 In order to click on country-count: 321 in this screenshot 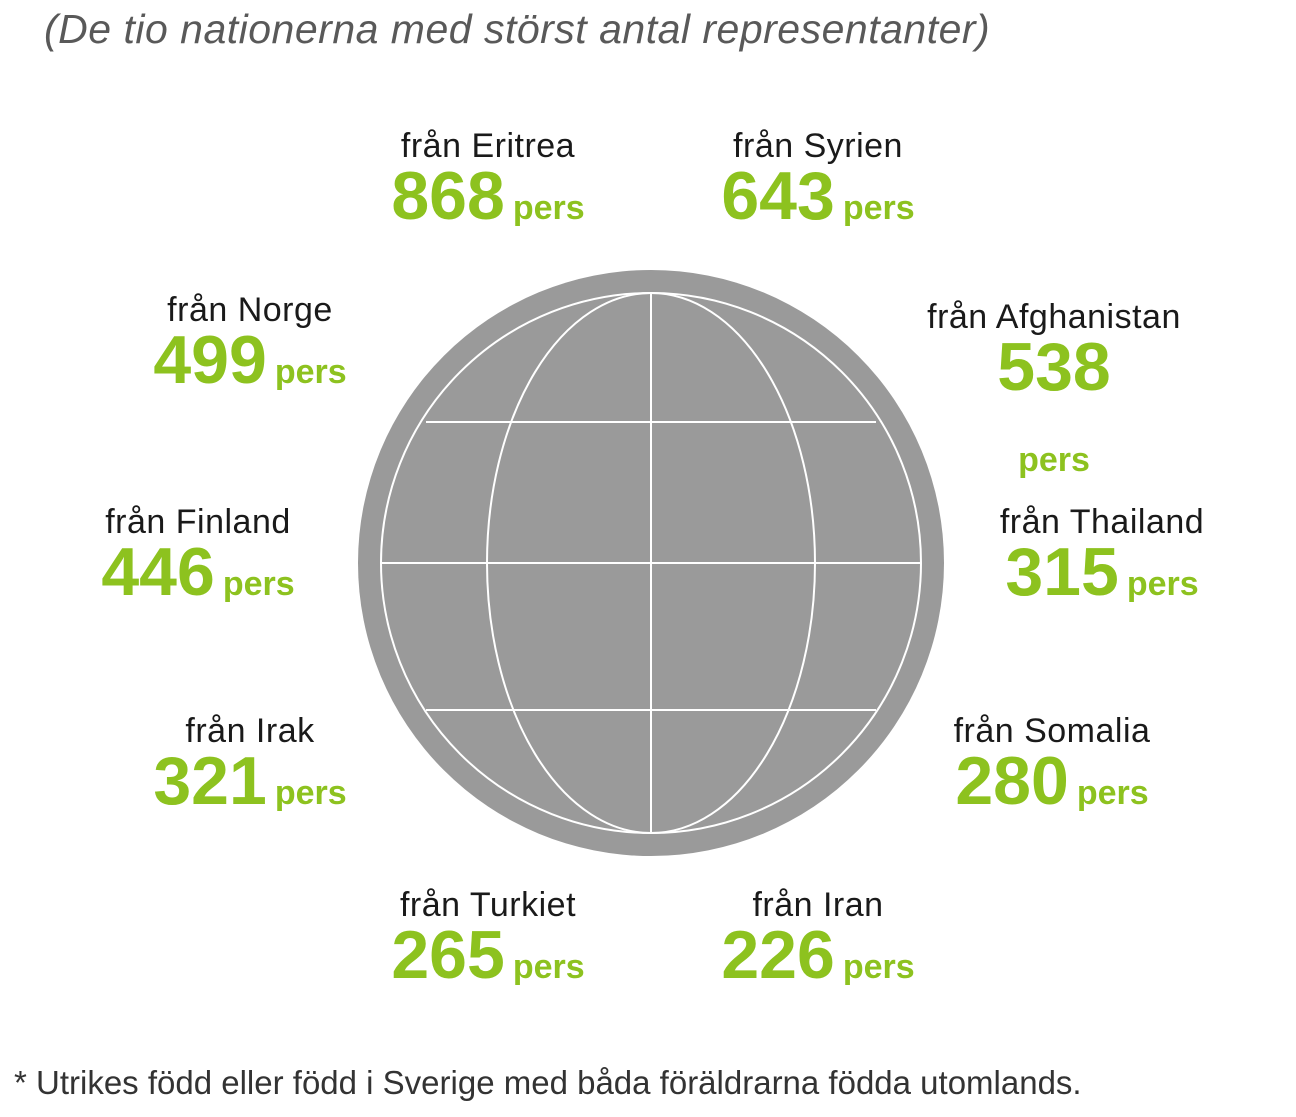, I will do `click(210, 781)`.